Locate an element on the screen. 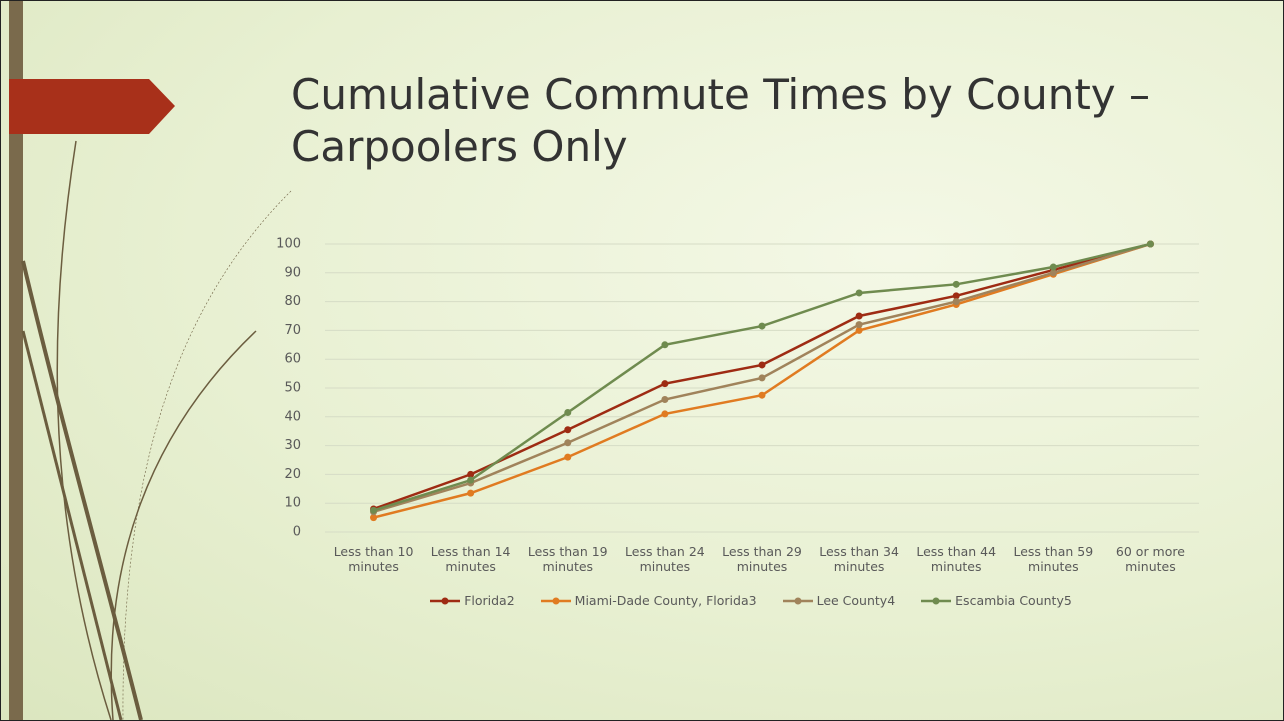 This screenshot has width=1284, height=721. legend-item: Lee County4 is located at coordinates (839, 600).